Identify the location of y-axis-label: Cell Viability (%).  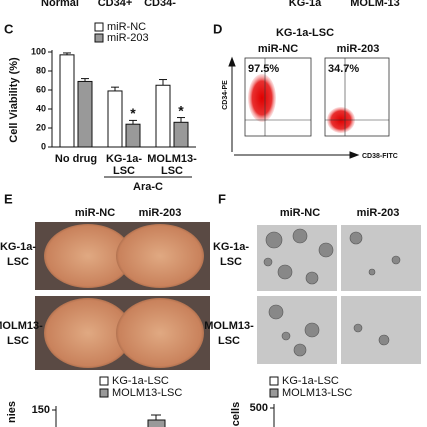
(14, 100).